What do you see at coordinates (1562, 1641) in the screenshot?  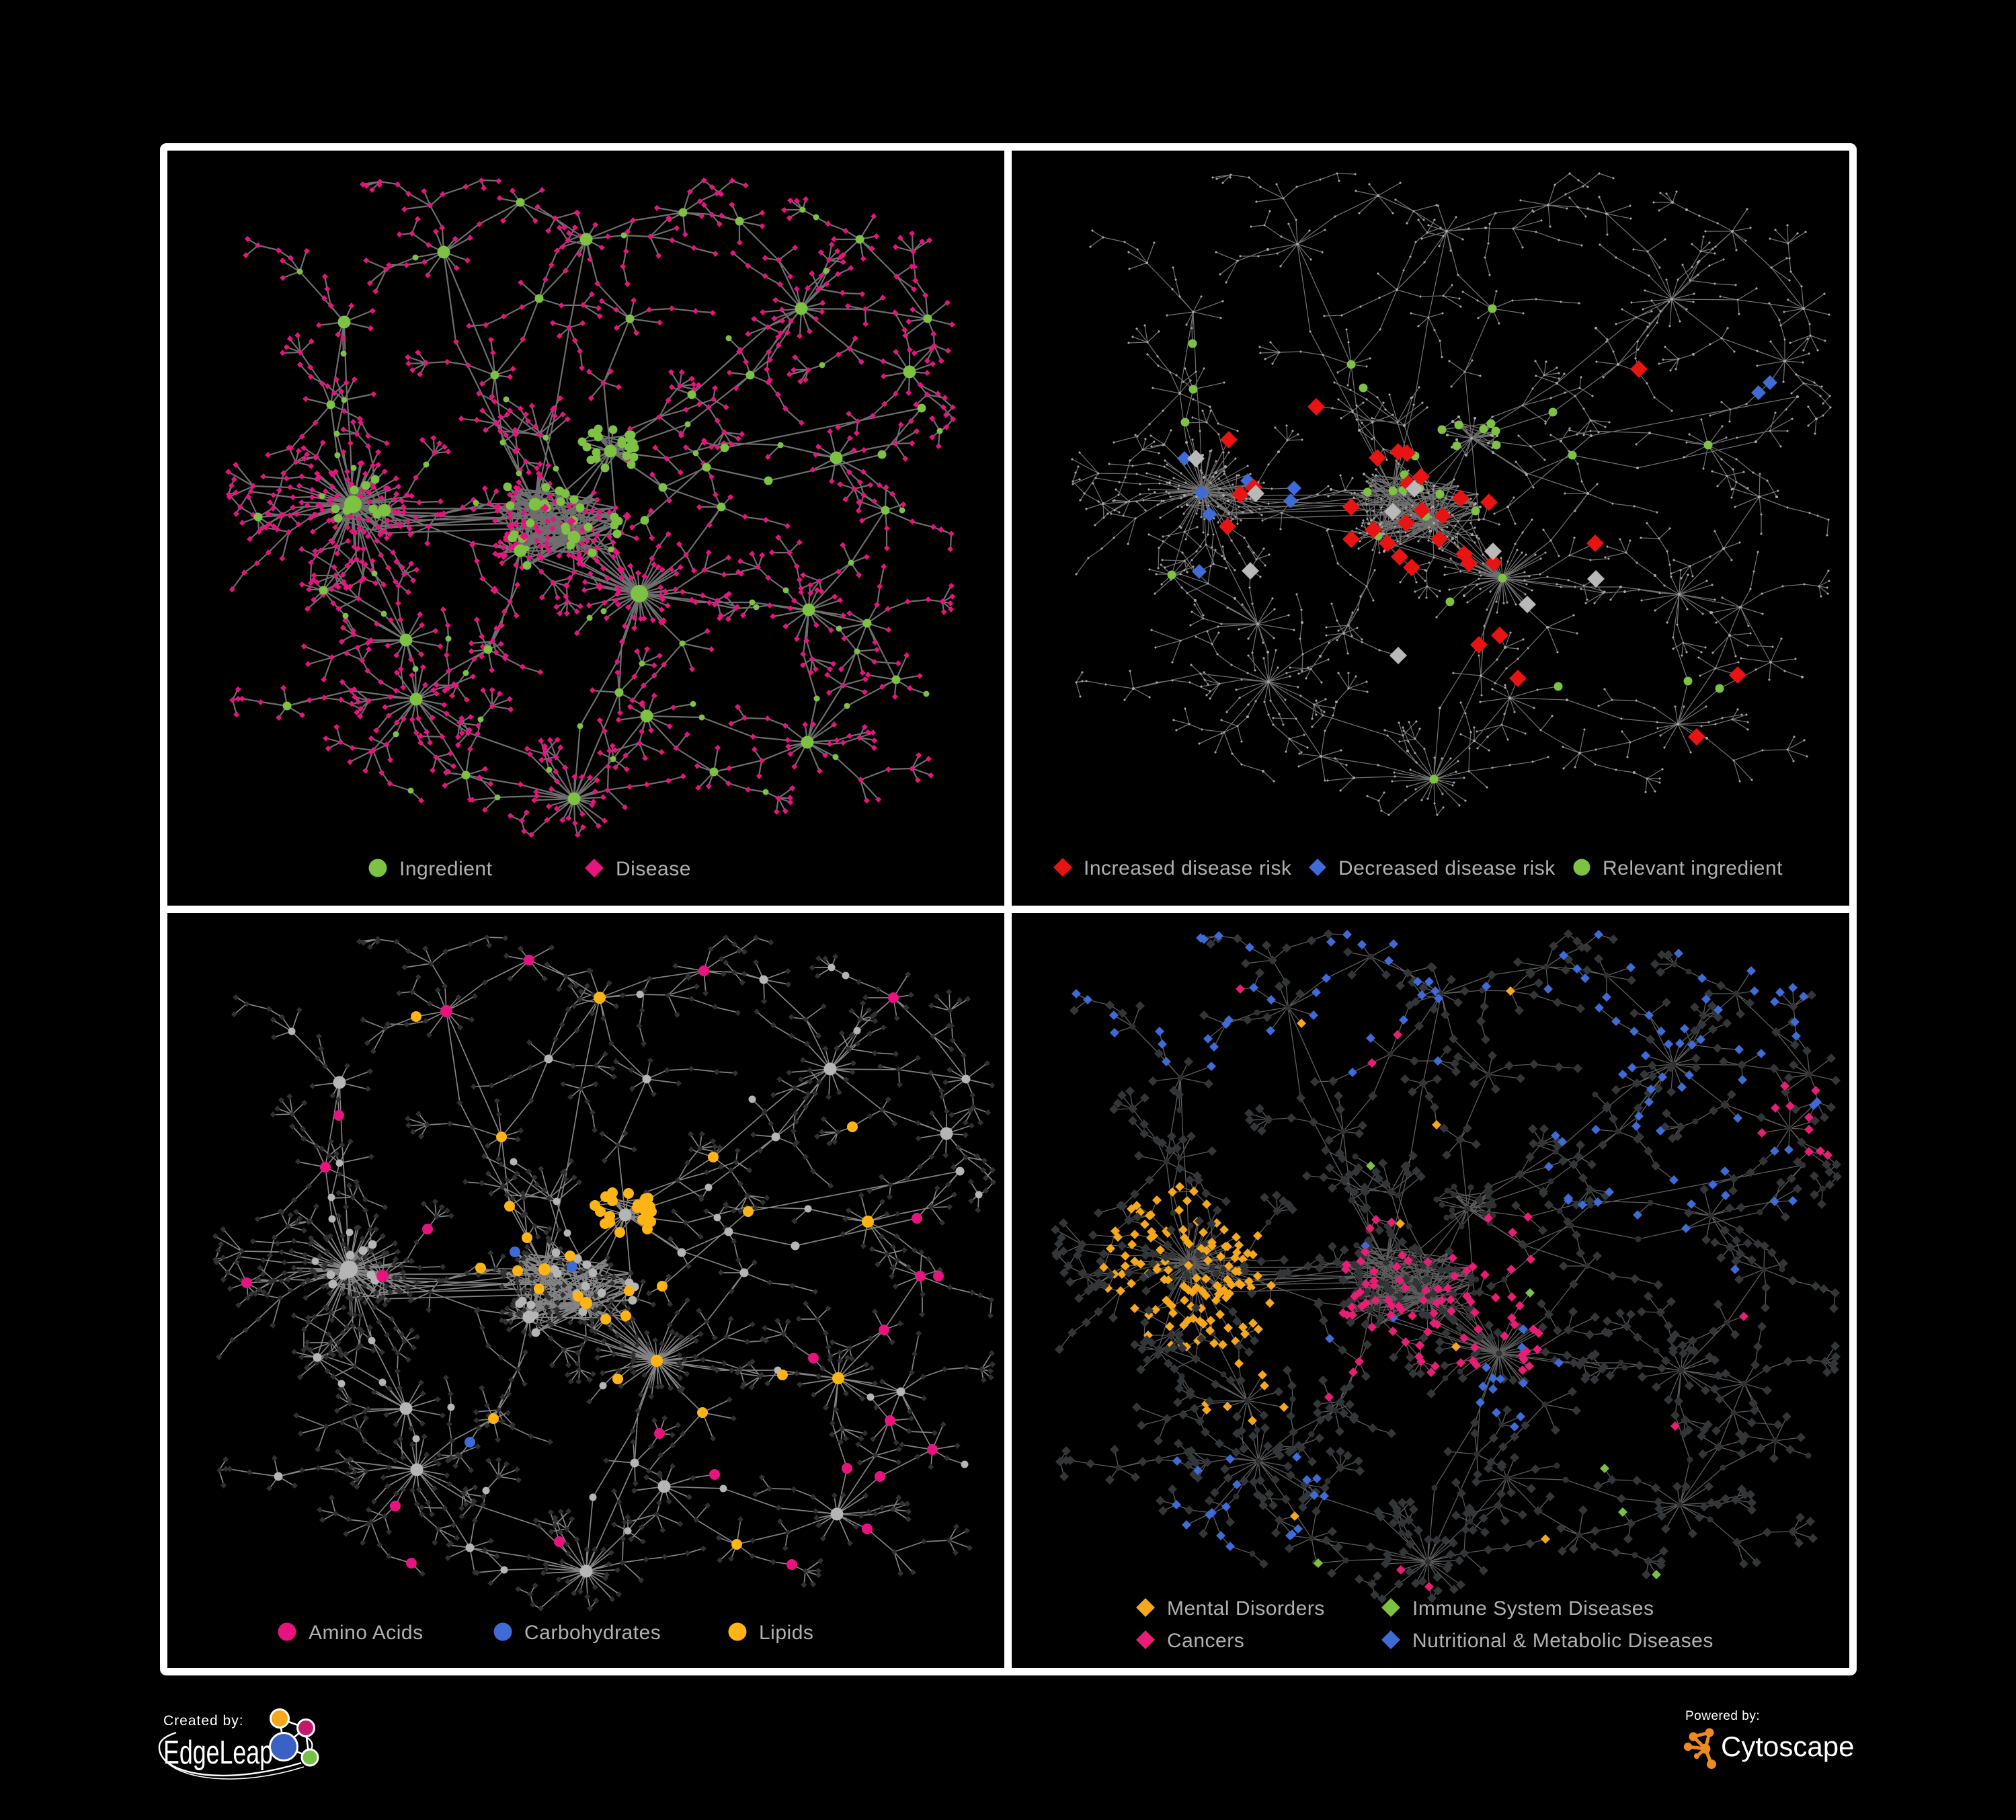 I see `svg-text:Nutritional & Metabolic Diseas: Nutritional & Metabolic Diseases` at bounding box center [1562, 1641].